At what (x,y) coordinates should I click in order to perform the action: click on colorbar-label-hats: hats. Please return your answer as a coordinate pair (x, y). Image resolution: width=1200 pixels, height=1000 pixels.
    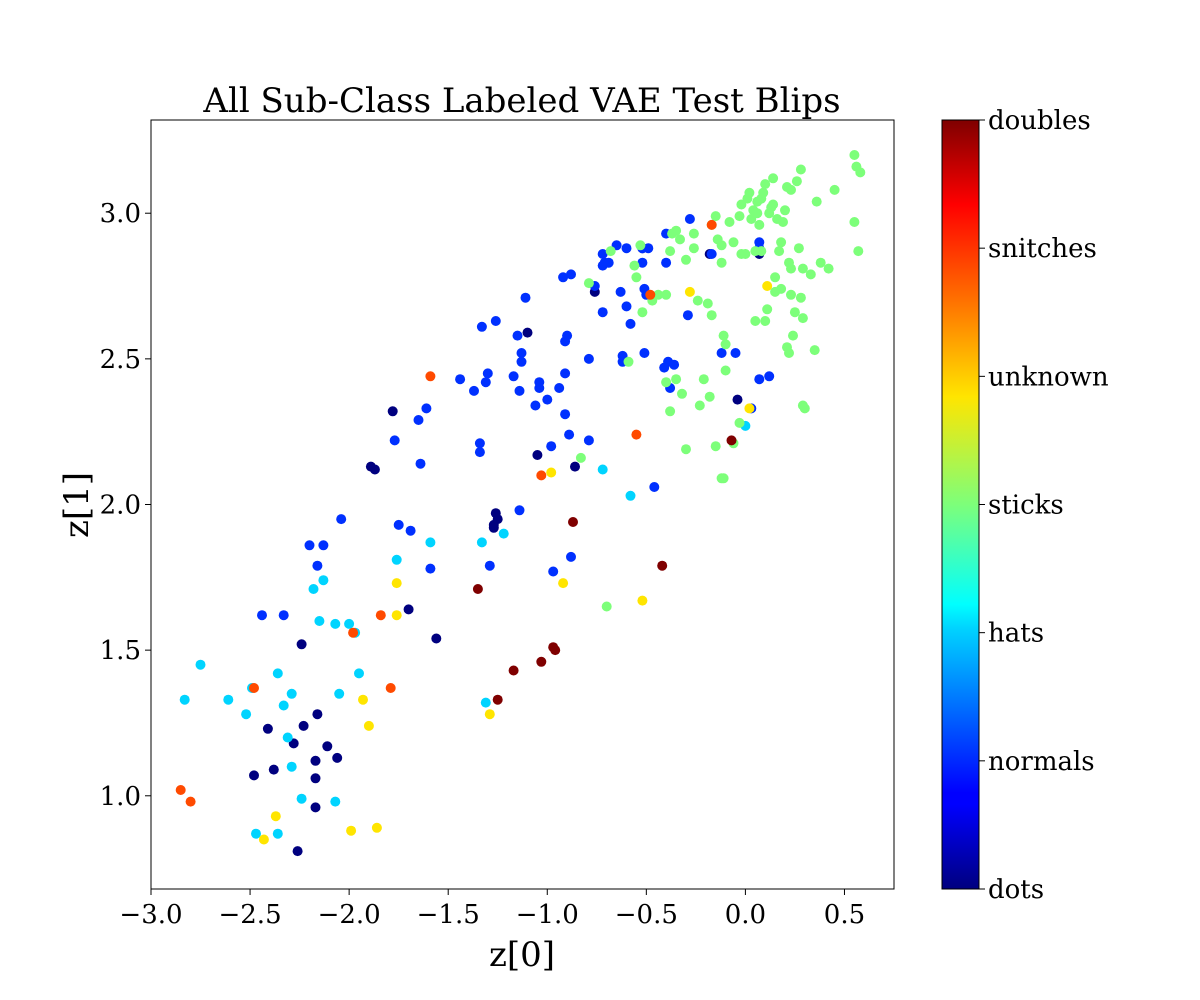
    Looking at the image, I should click on (1016, 634).